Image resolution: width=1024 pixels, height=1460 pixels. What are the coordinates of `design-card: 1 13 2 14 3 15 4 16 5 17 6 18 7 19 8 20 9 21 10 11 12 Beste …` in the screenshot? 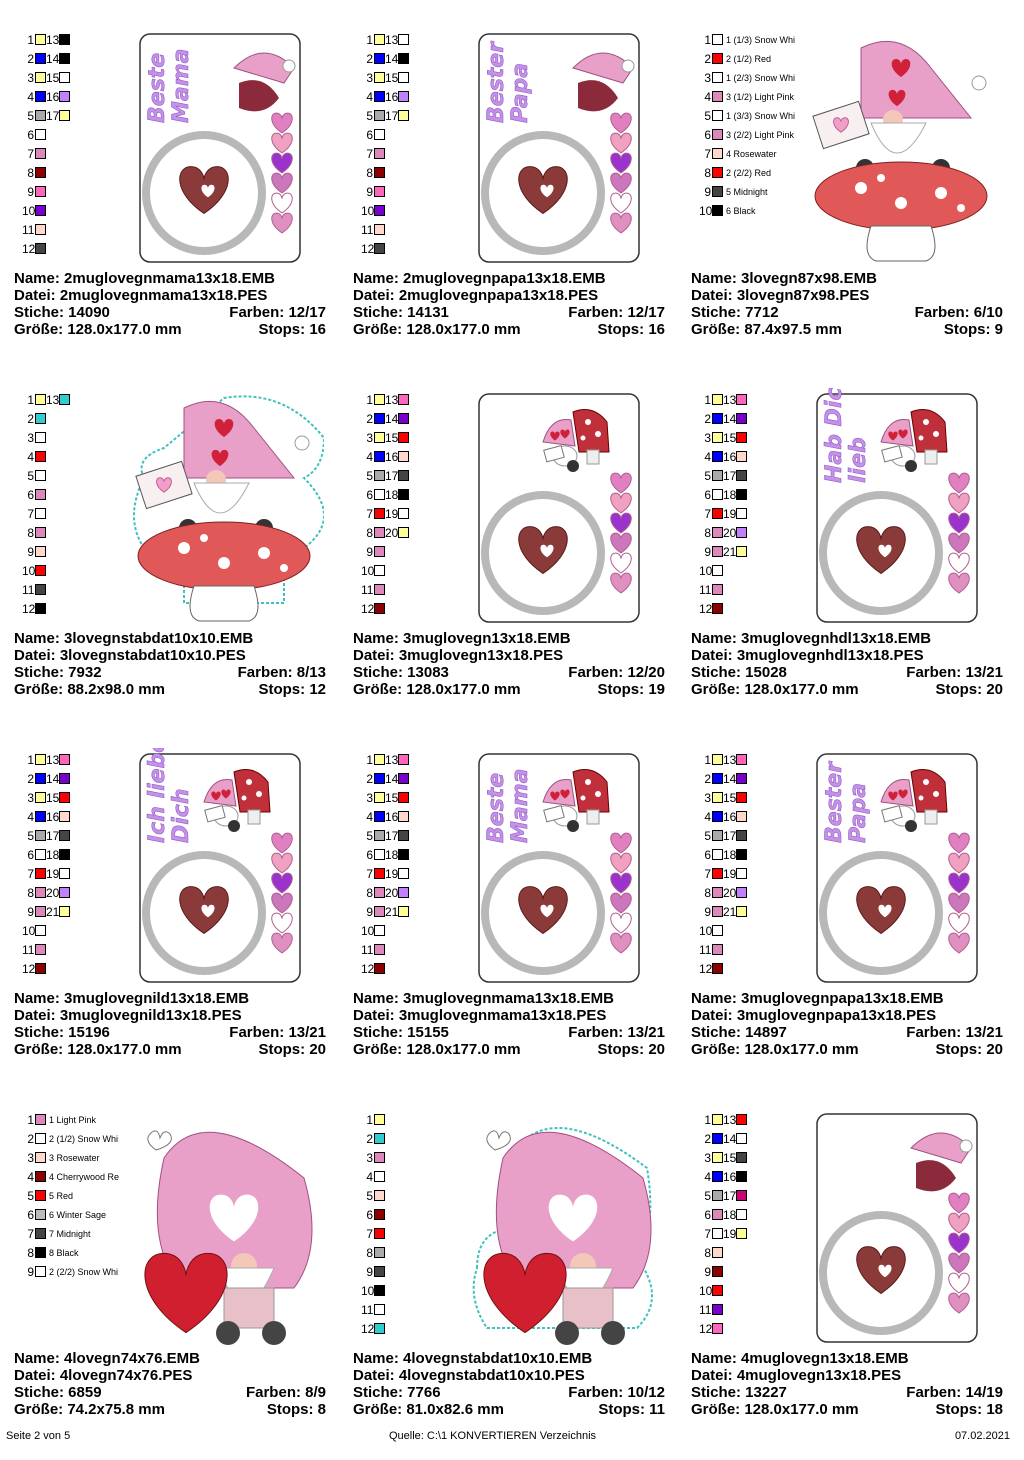 It's located at (513, 925).